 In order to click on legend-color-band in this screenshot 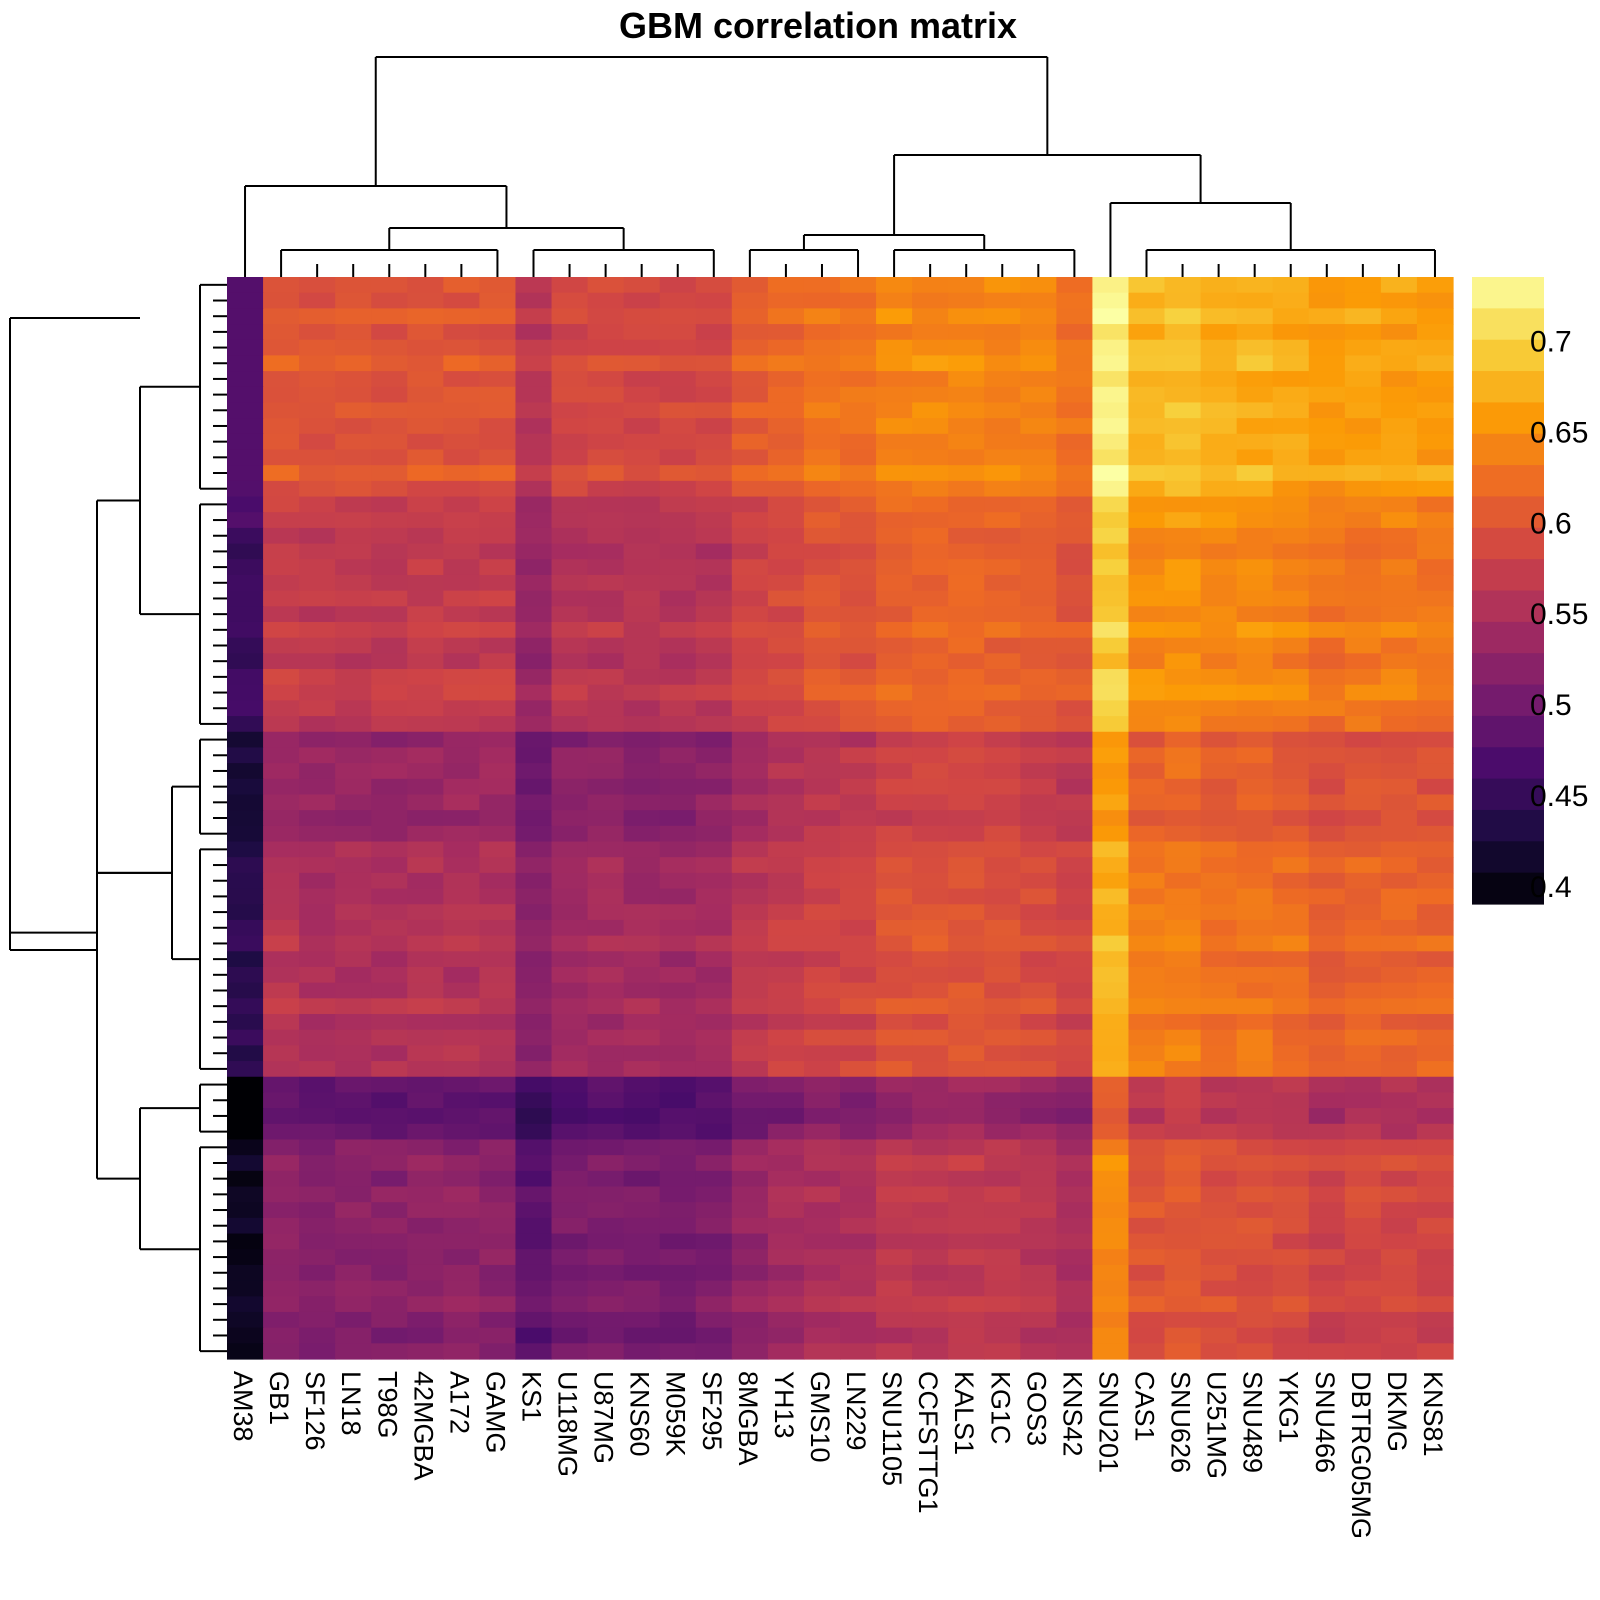, I will do `click(1508, 669)`.